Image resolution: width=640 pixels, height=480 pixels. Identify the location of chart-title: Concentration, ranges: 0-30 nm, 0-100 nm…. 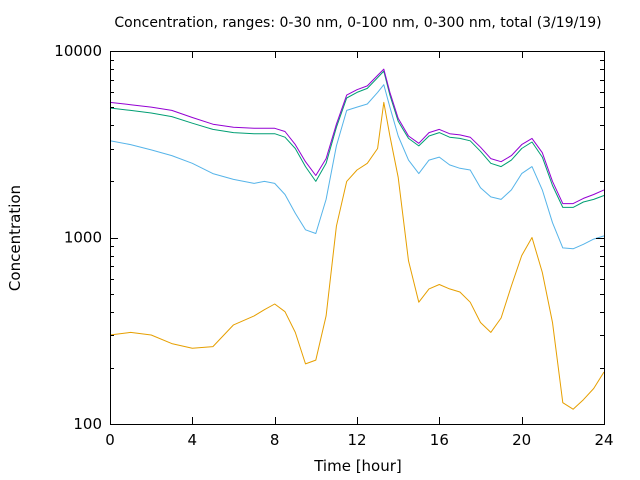
(357, 23).